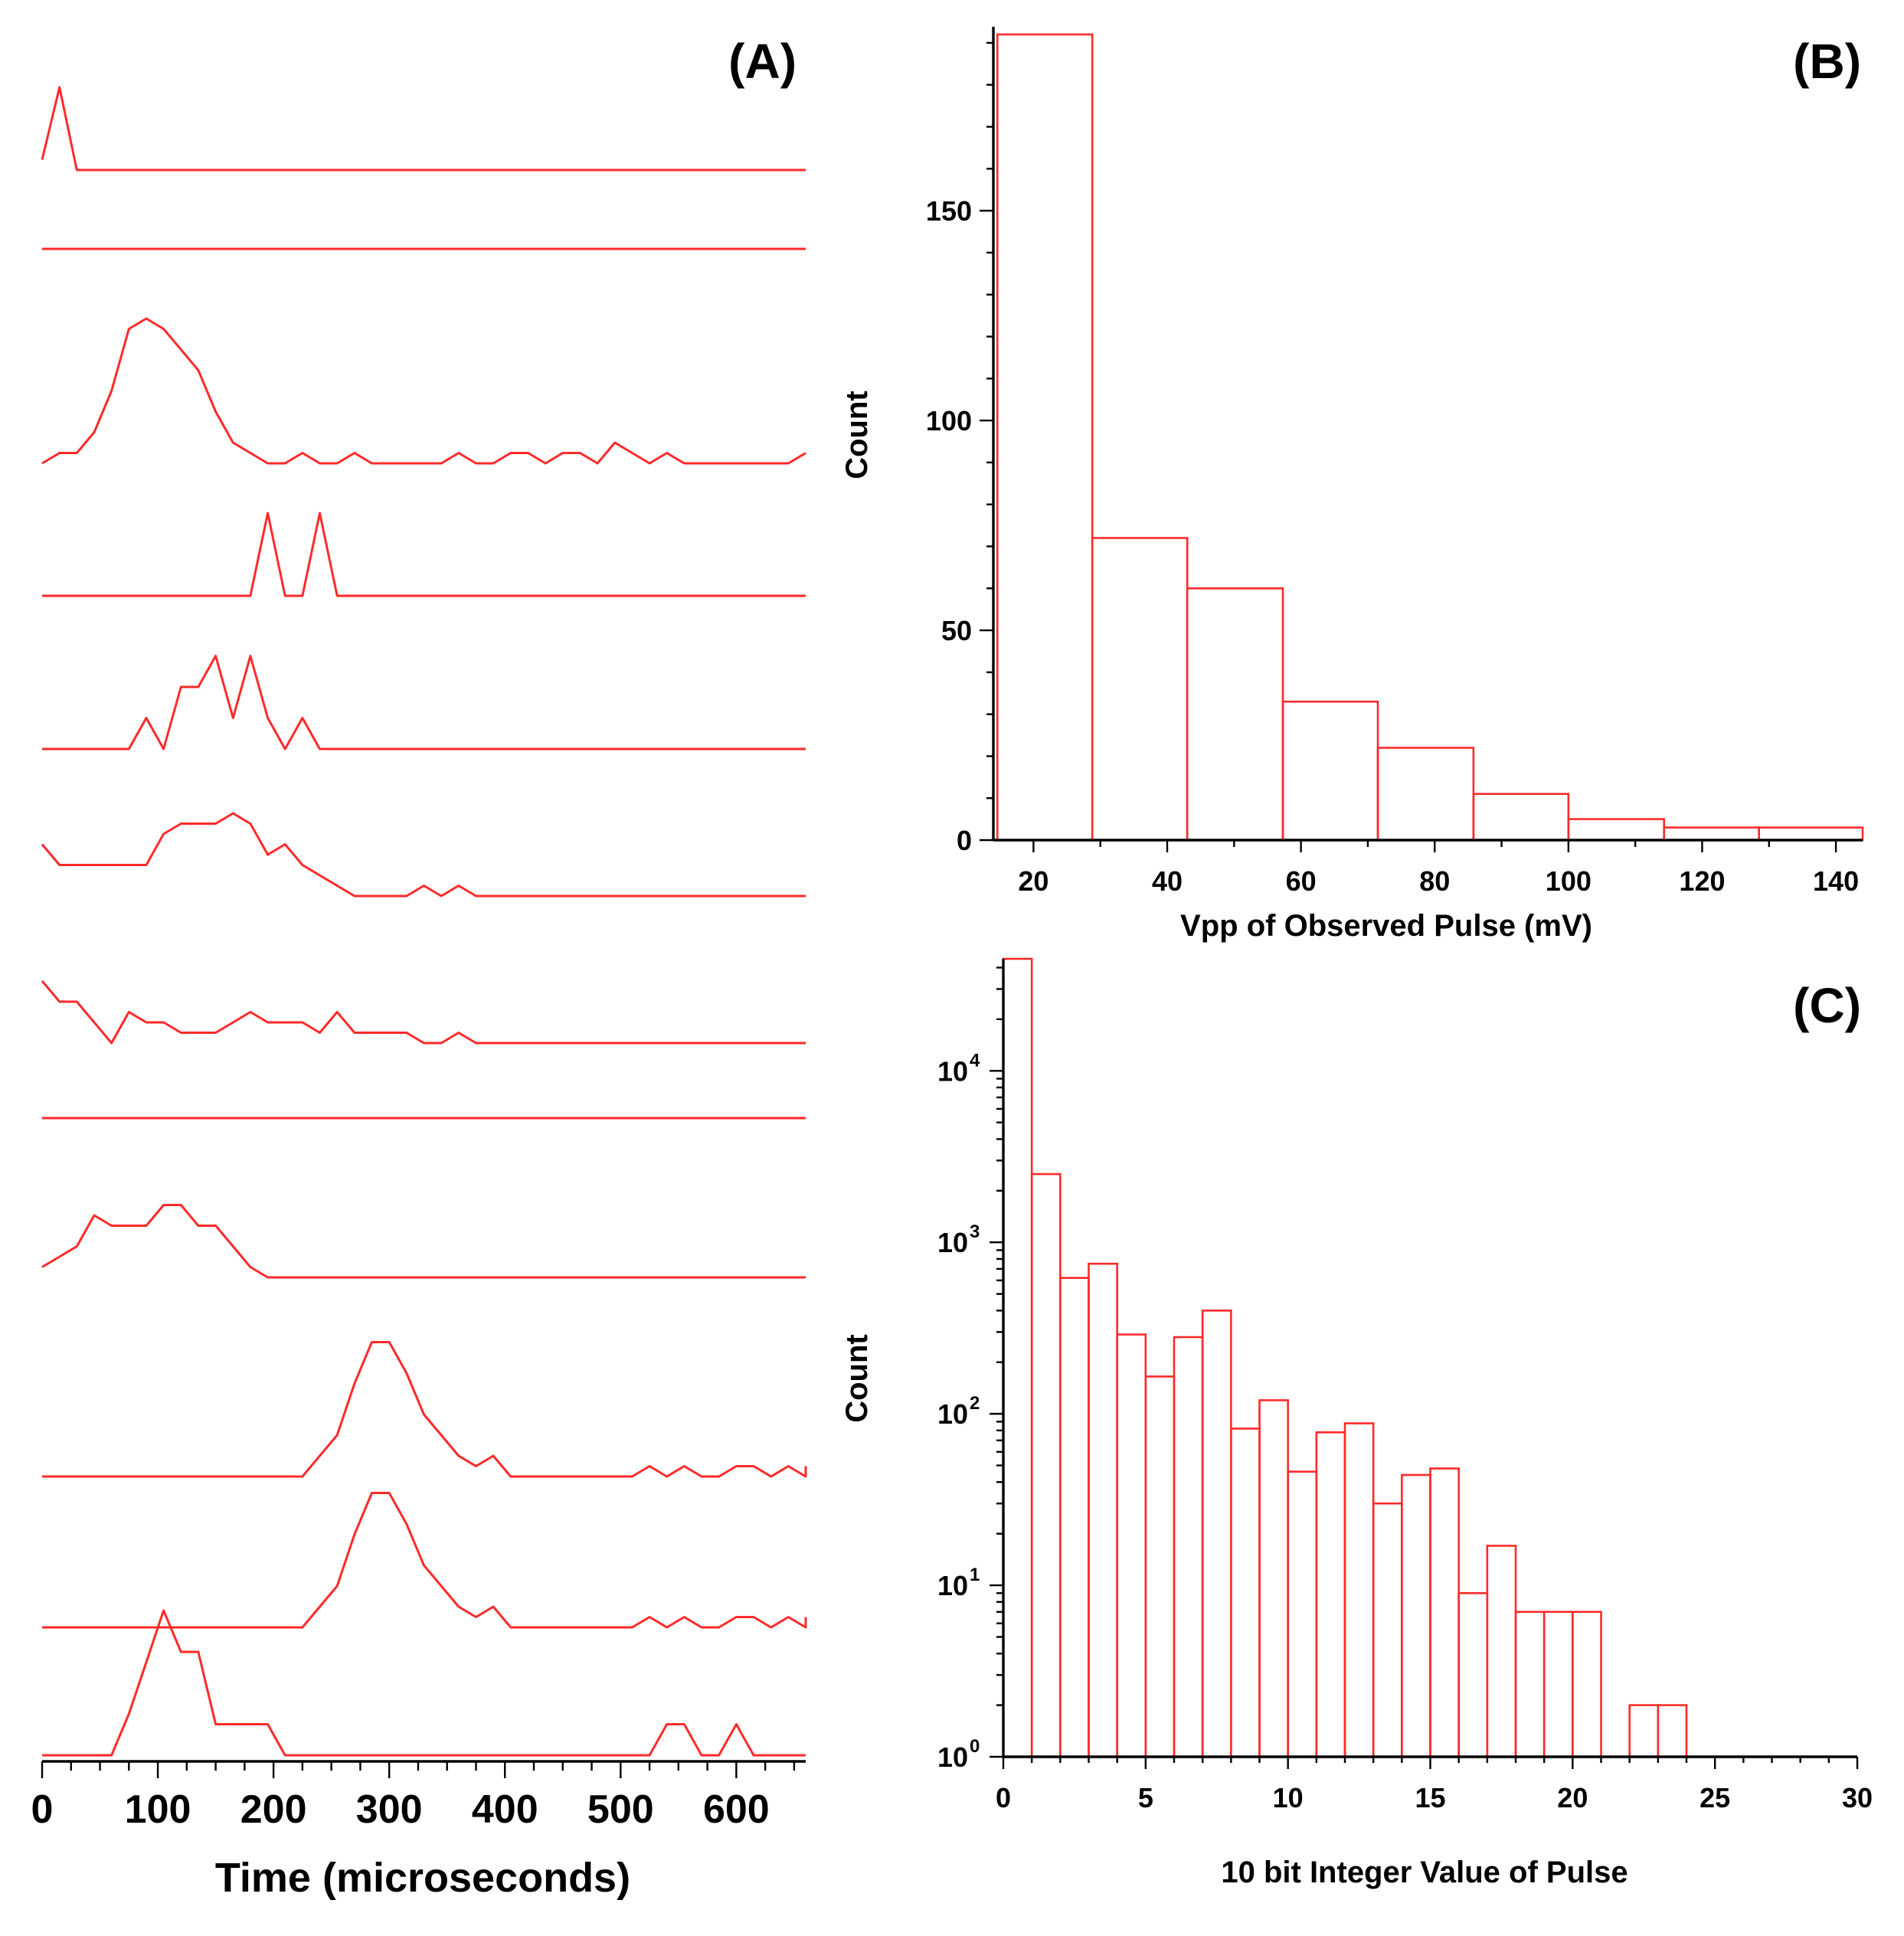 The width and height of the screenshot is (1904, 1936). I want to click on panel-c-x-tick-label: 5, so click(1145, 1797).